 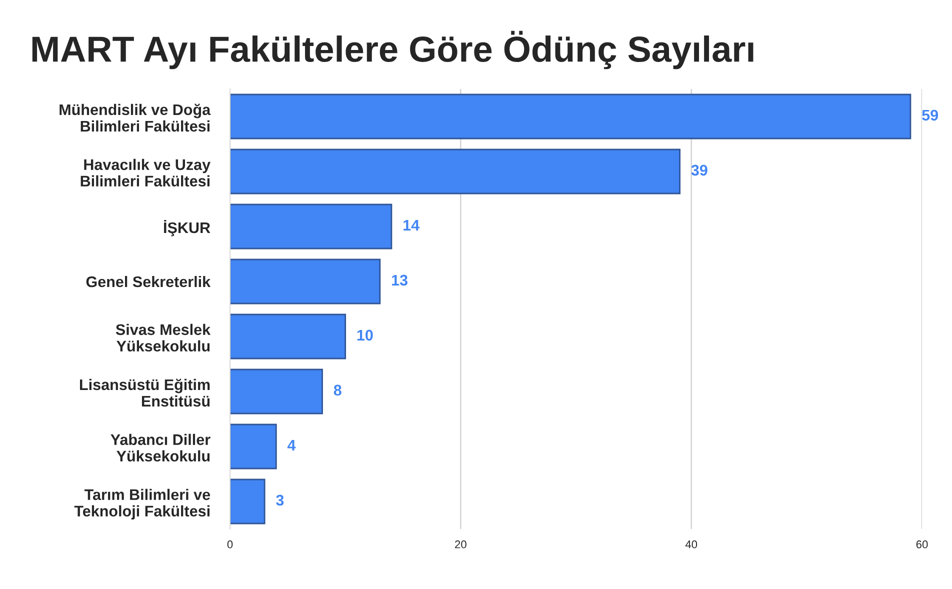 I want to click on y-tick-label: Yabancı Diller Yüksekokulu, so click(x=160, y=448).